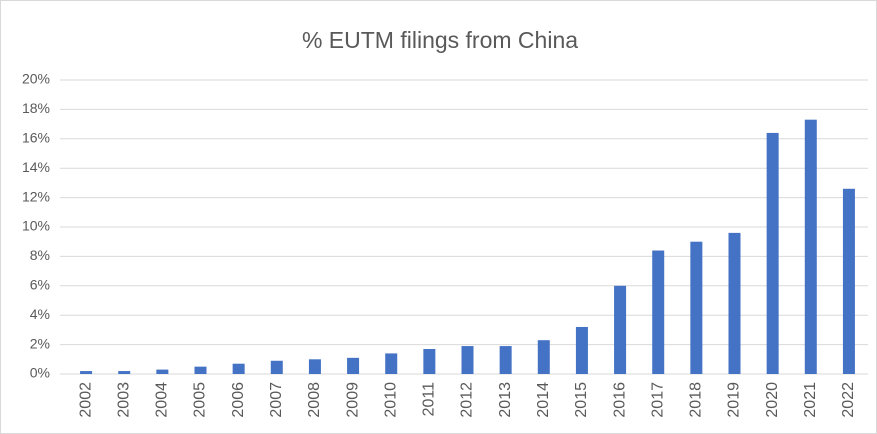 This screenshot has height=434, width=877. Describe the element at coordinates (40, 373) in the screenshot. I see `y-tick-label: 0%` at that location.